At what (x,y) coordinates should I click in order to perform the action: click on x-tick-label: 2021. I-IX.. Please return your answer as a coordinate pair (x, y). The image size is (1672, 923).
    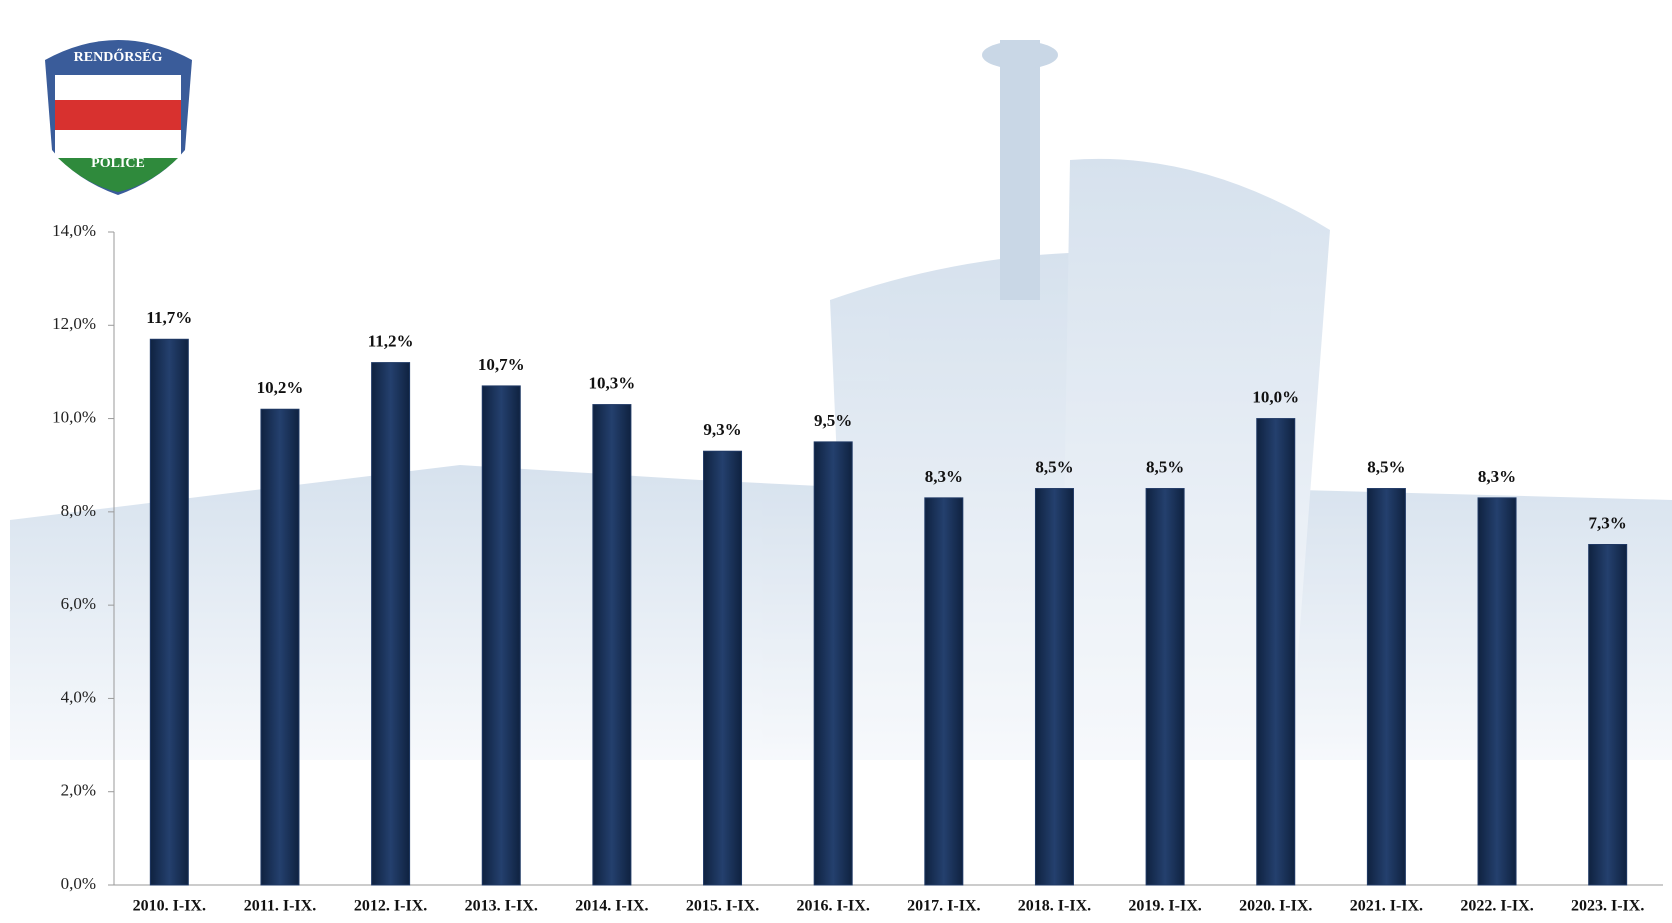
    Looking at the image, I should click on (1386, 906).